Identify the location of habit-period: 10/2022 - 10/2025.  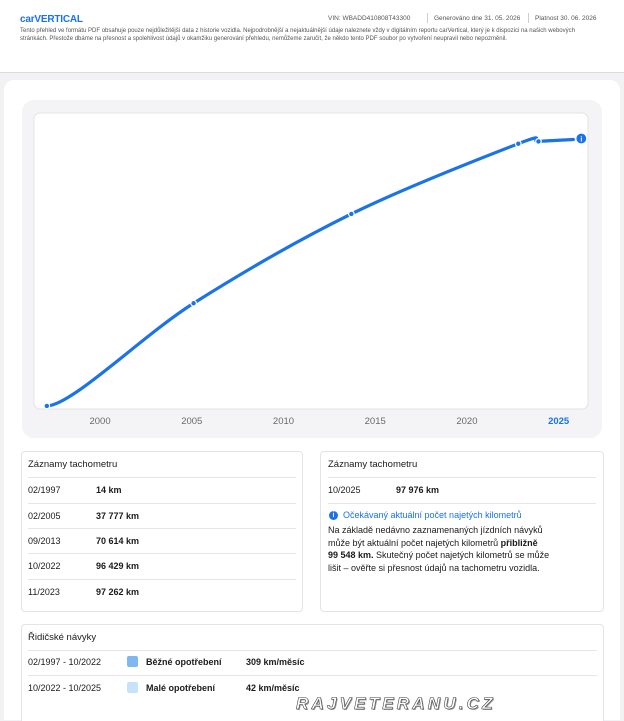
(65, 688).